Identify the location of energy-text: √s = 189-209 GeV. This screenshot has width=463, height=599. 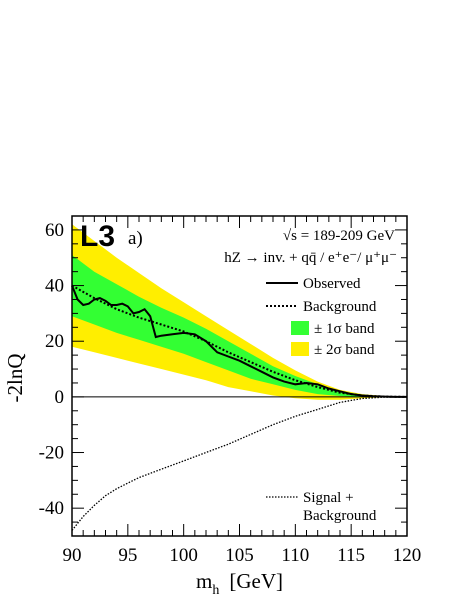
(339, 236).